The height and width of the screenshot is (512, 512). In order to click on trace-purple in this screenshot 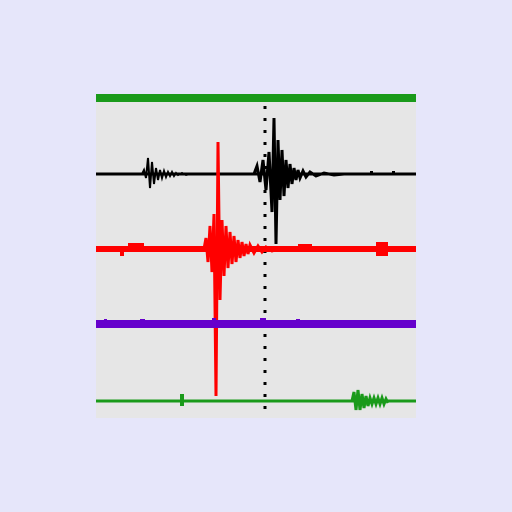, I will do `click(256, 323)`.